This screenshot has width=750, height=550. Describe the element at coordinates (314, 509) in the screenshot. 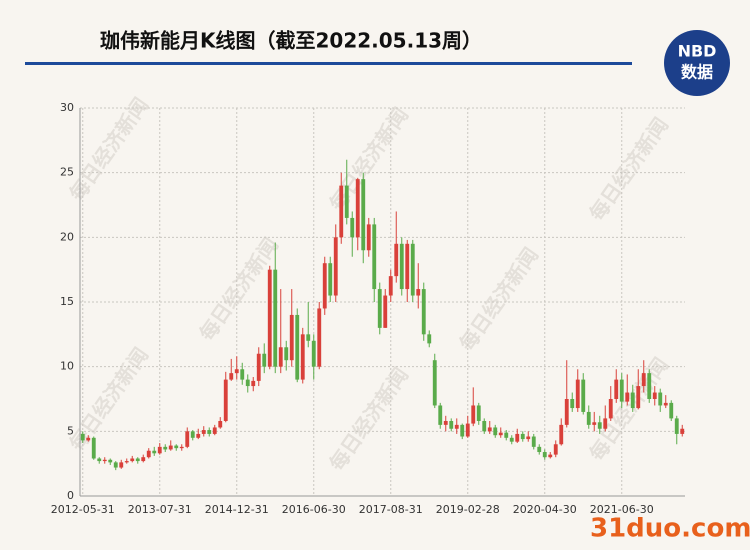

I see `x-tick-label: 2016-06-30` at that location.